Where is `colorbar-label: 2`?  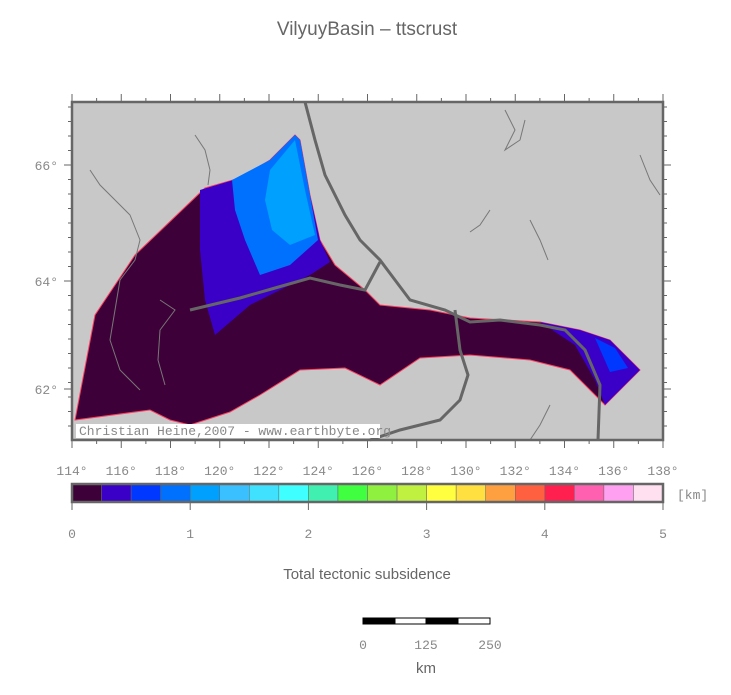
colorbar-label: 2 is located at coordinates (308, 534).